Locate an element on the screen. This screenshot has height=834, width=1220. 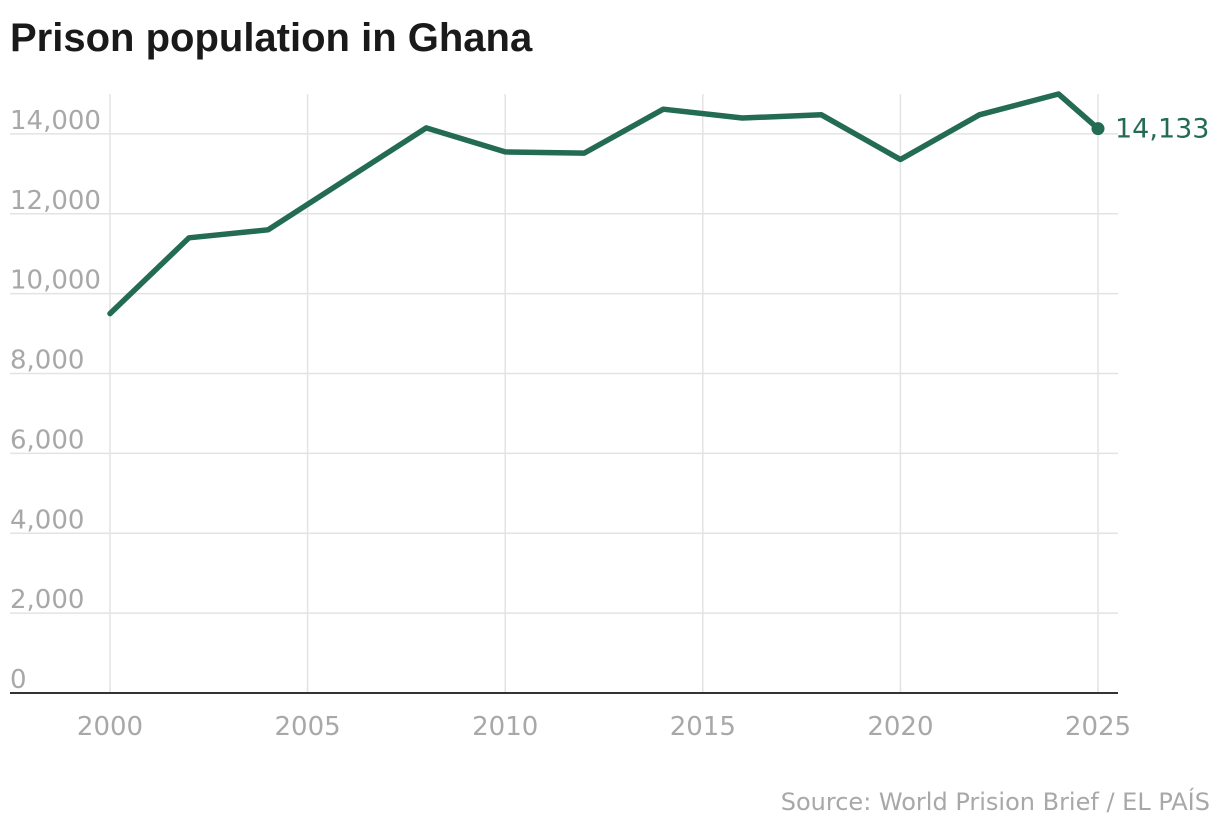
y-tick-label: 6,000 is located at coordinates (47, 440).